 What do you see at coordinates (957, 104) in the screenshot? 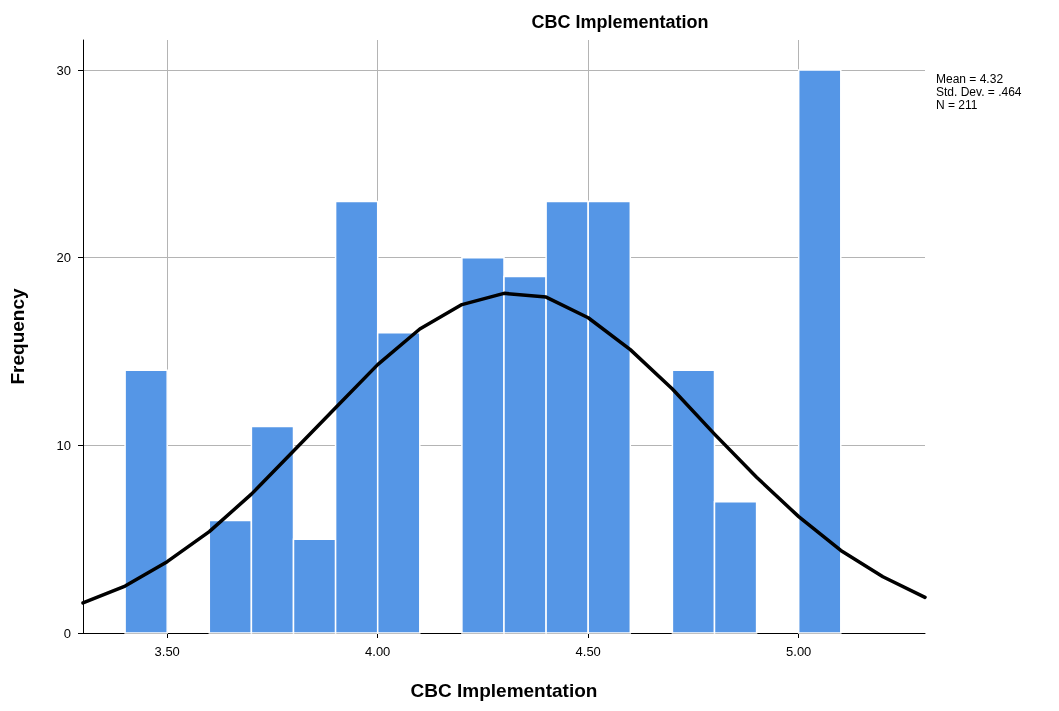
I see `text: N = 211` at bounding box center [957, 104].